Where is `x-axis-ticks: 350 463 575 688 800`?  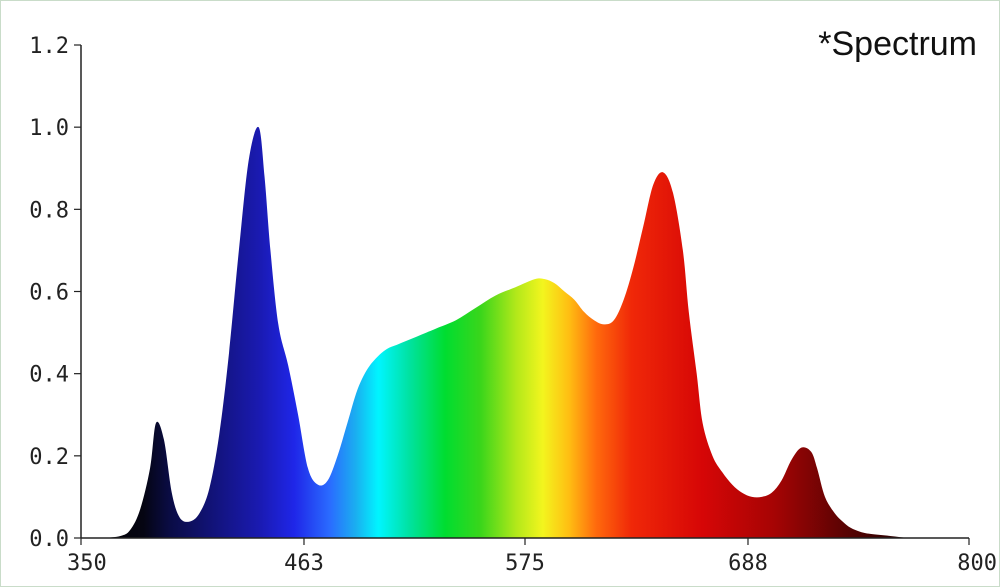 x-axis-ticks: 350 463 575 688 800 is located at coordinates (532, 557).